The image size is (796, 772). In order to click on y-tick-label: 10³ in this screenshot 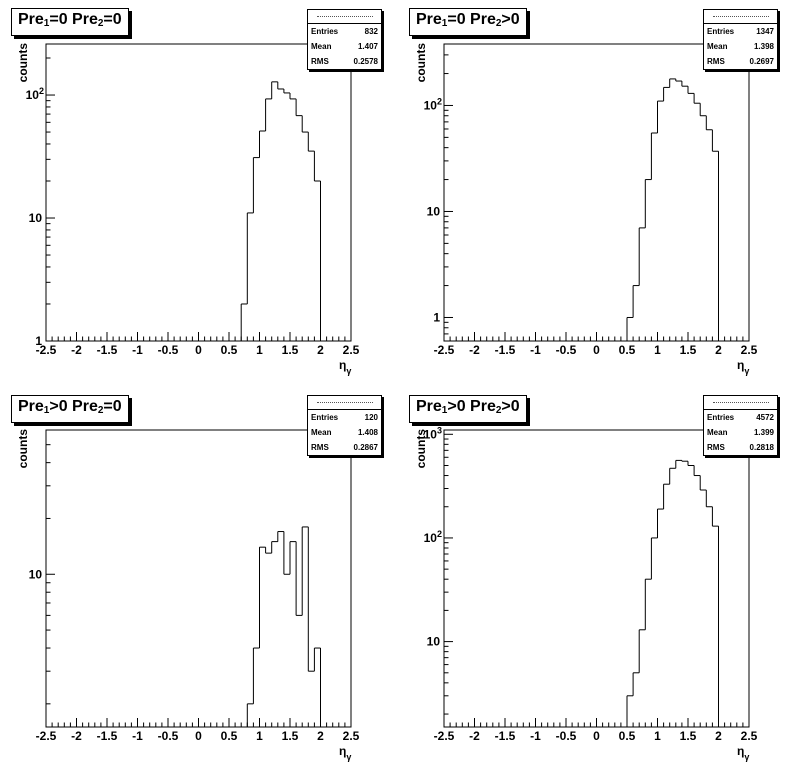, I will do `click(433, 433)`.